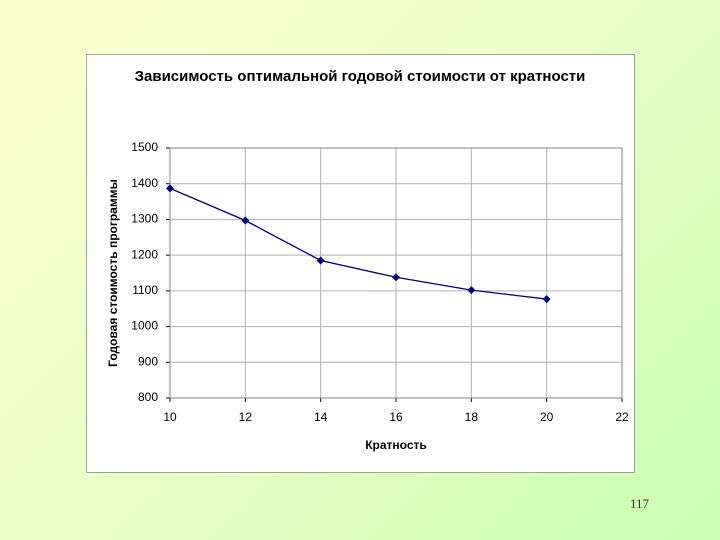 This screenshot has height=540, width=720. What do you see at coordinates (144, 326) in the screenshot?
I see `y-tick-label: 1000` at bounding box center [144, 326].